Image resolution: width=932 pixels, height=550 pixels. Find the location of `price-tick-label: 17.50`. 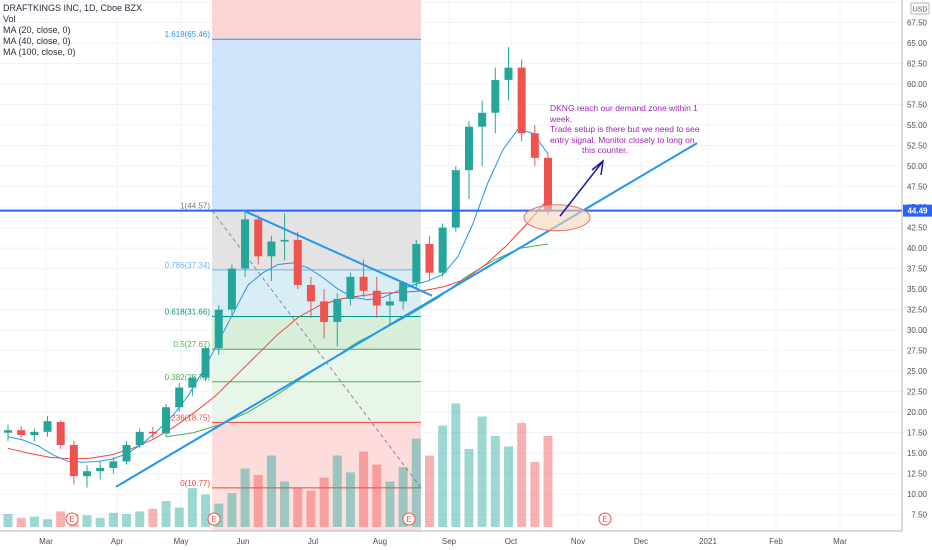

price-tick-label: 17.50 is located at coordinates (917, 433).